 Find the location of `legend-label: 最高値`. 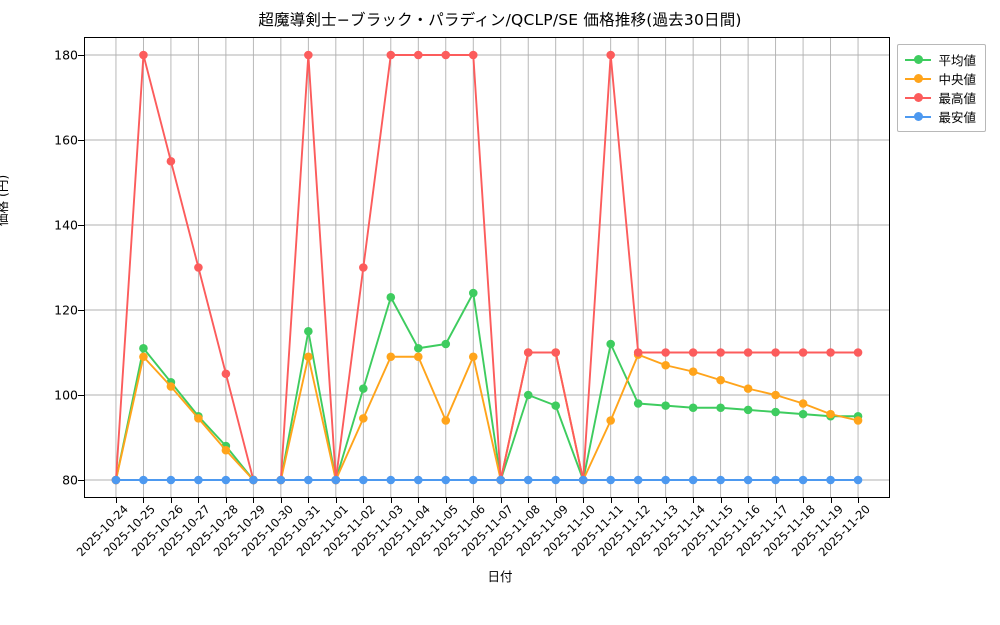

legend-label: 最高値 is located at coordinates (957, 98).